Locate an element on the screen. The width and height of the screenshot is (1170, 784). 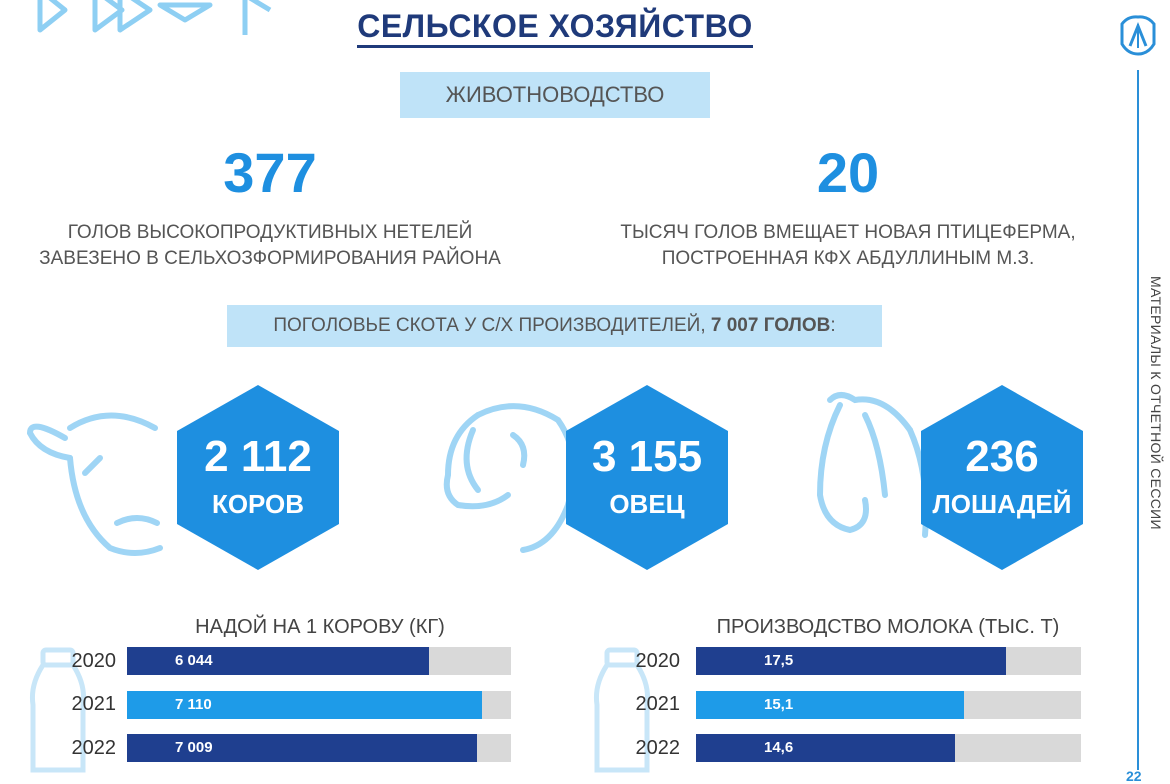
stat-number: 20 is located at coordinates (848, 172).